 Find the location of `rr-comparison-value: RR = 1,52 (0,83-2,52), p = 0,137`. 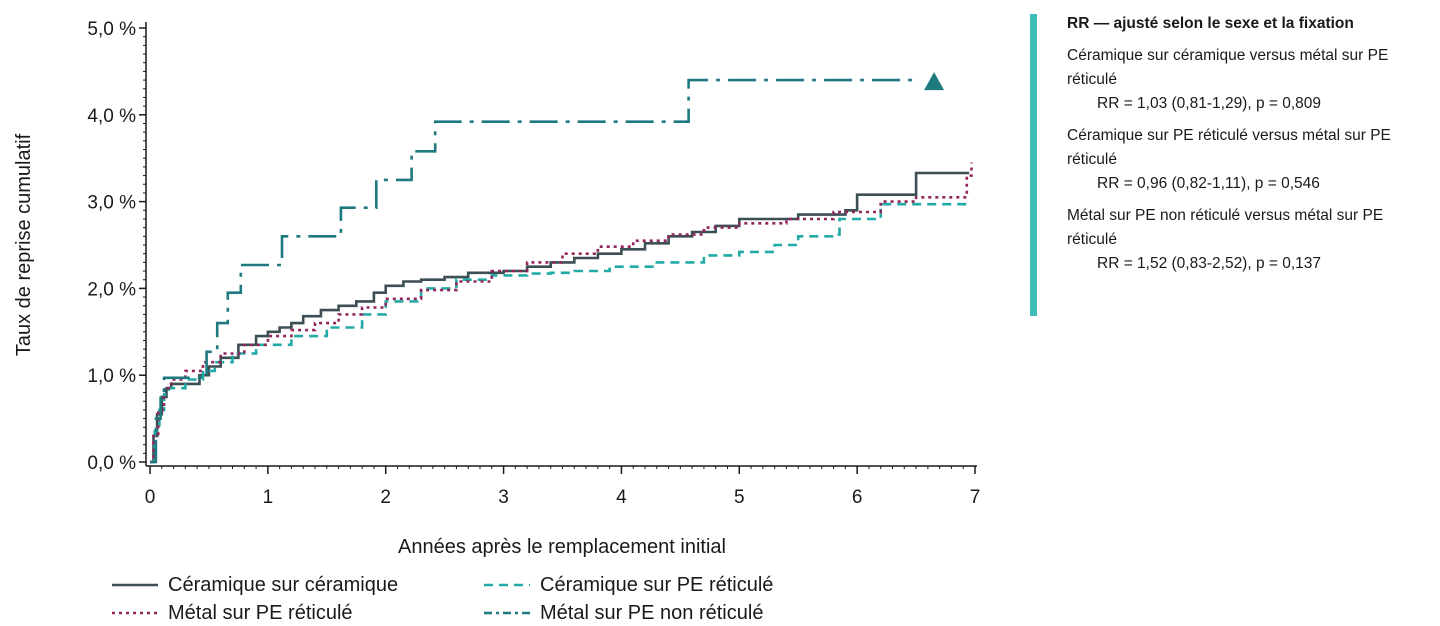

rr-comparison-value: RR = 1,52 (0,83-2,52), p = 0,137 is located at coordinates (1209, 263).